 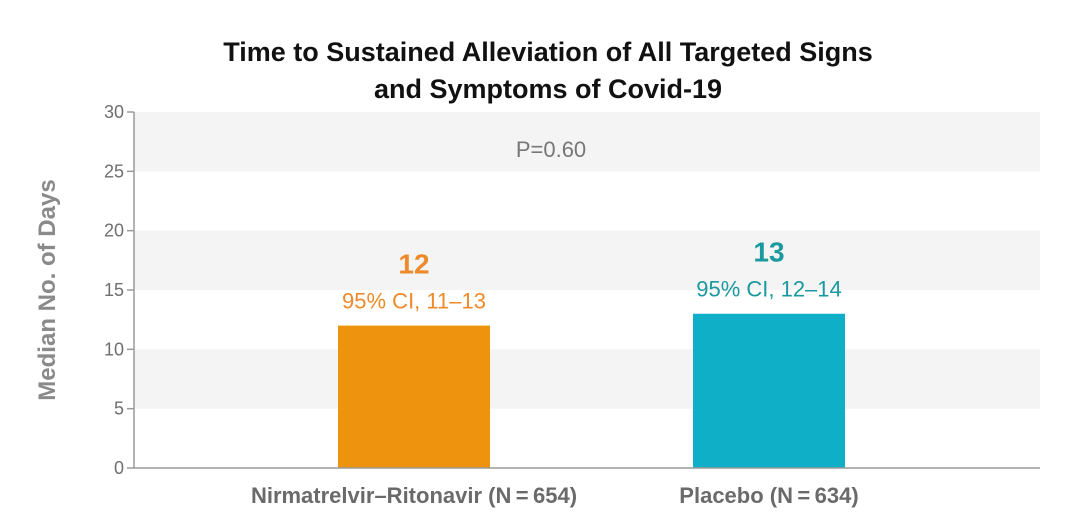 I want to click on bar-value-label: 13, so click(x=768, y=252).